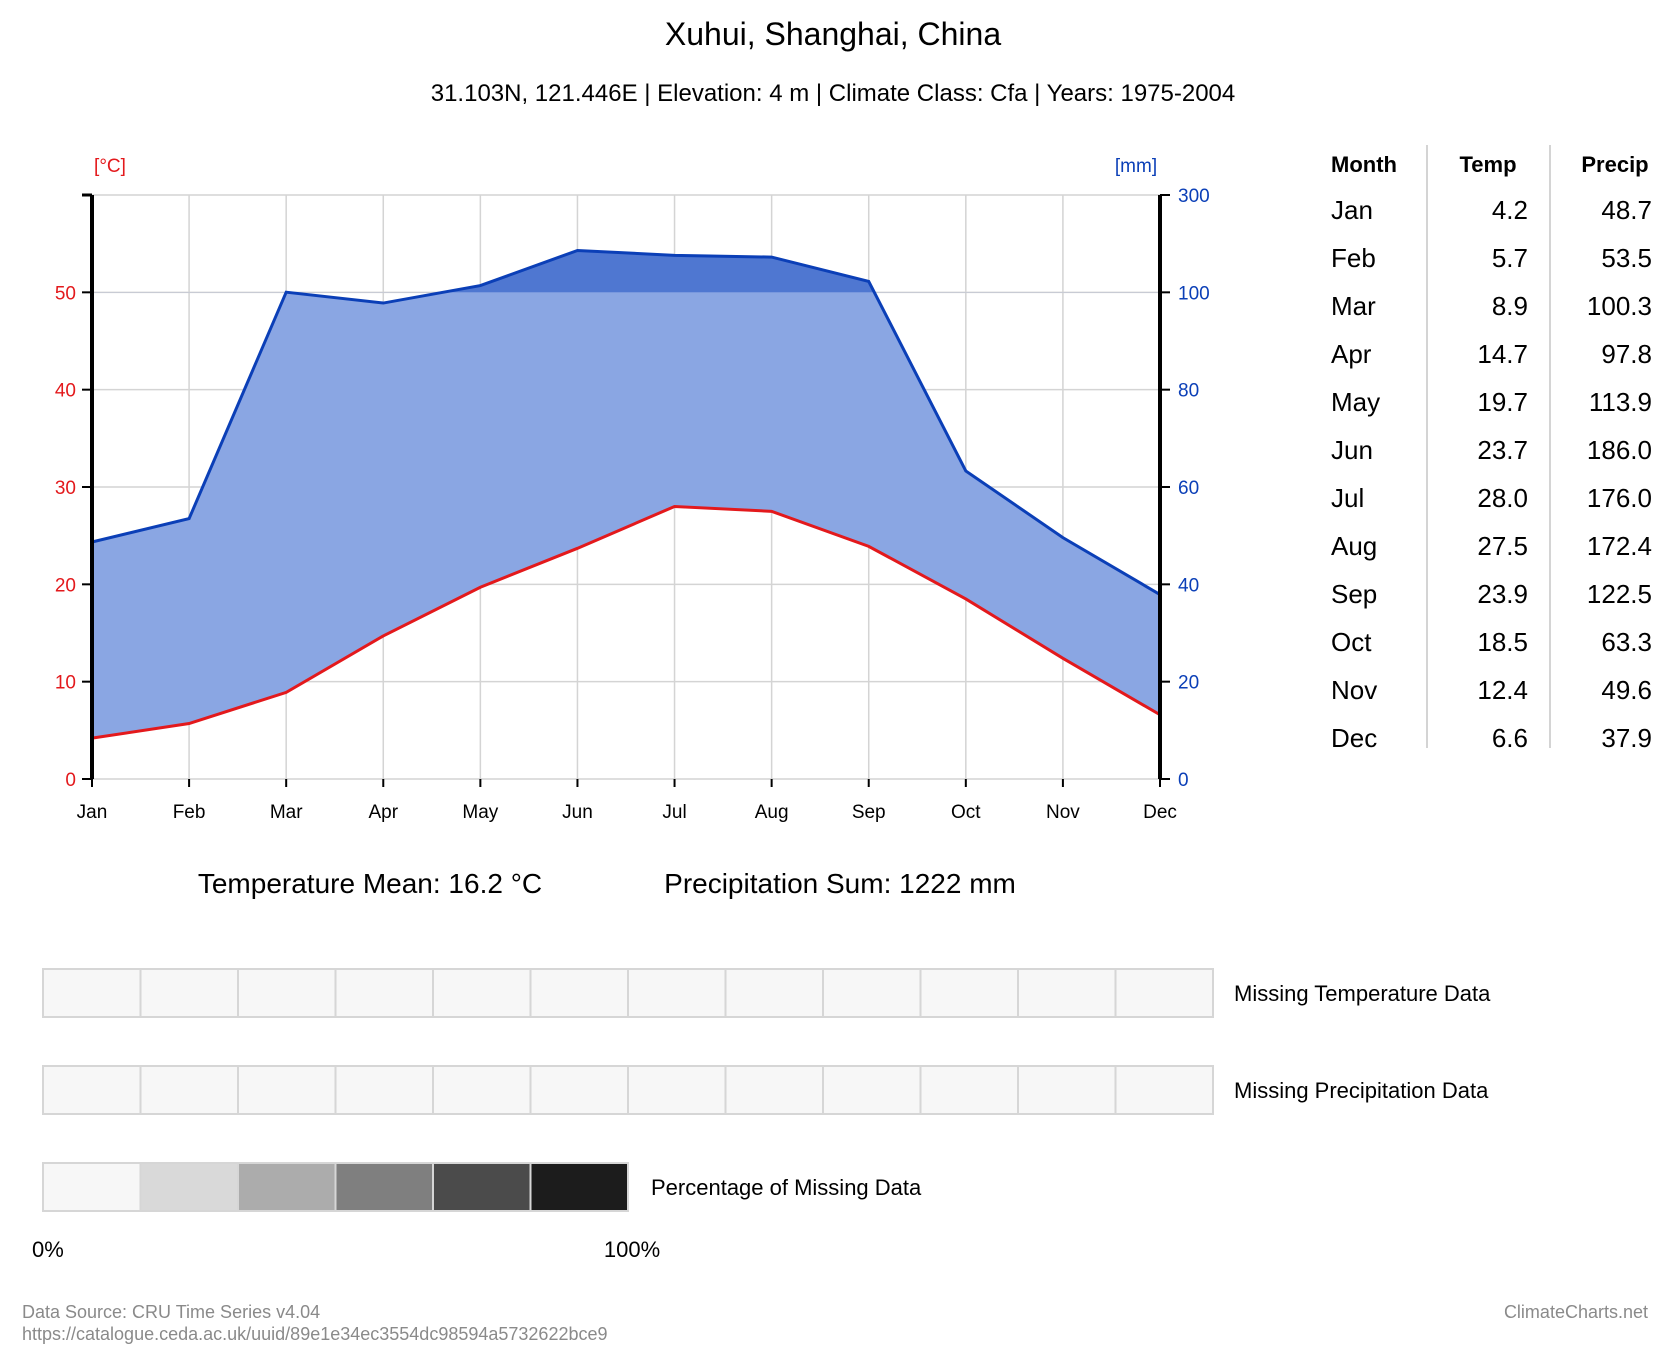 The height and width of the screenshot is (1350, 1666). Describe the element at coordinates (786, 1187) in the screenshot. I see `missing-percentage-label: Percentage of Missing Data` at that location.